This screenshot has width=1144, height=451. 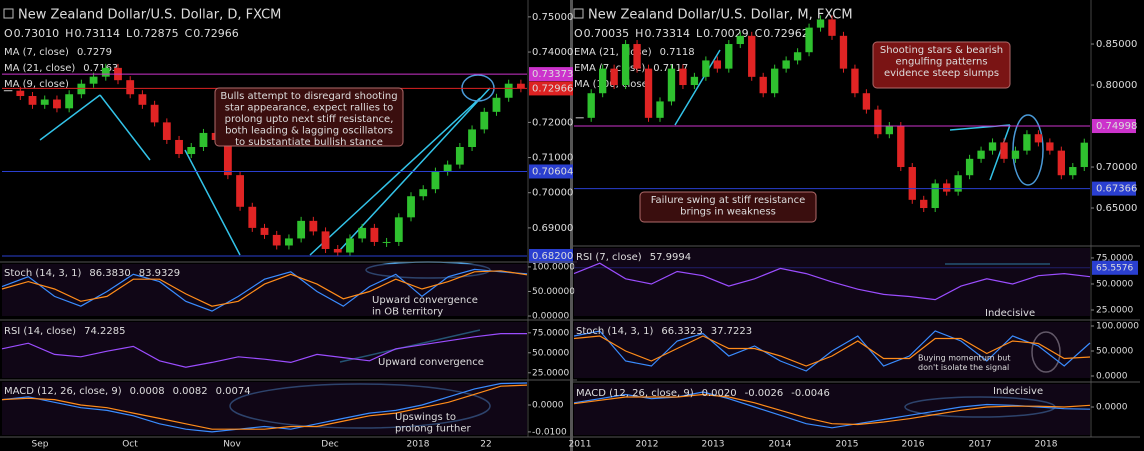 I want to click on y-tick-label: 50.00000, so click(x=553, y=292).